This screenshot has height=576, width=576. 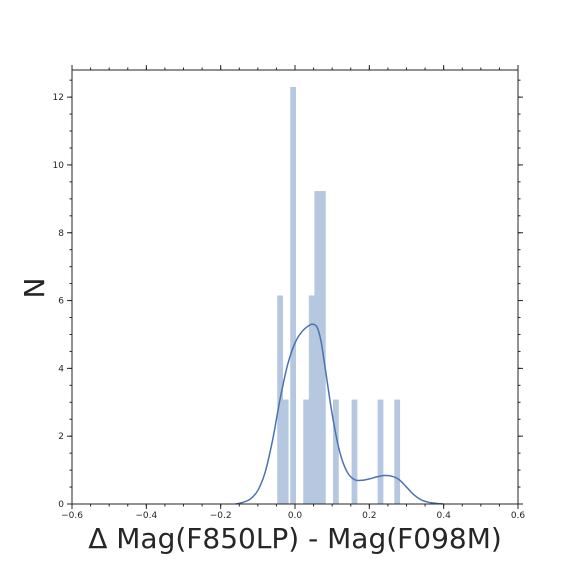 What do you see at coordinates (369, 516) in the screenshot?
I see `x-tick-label: 0.2` at bounding box center [369, 516].